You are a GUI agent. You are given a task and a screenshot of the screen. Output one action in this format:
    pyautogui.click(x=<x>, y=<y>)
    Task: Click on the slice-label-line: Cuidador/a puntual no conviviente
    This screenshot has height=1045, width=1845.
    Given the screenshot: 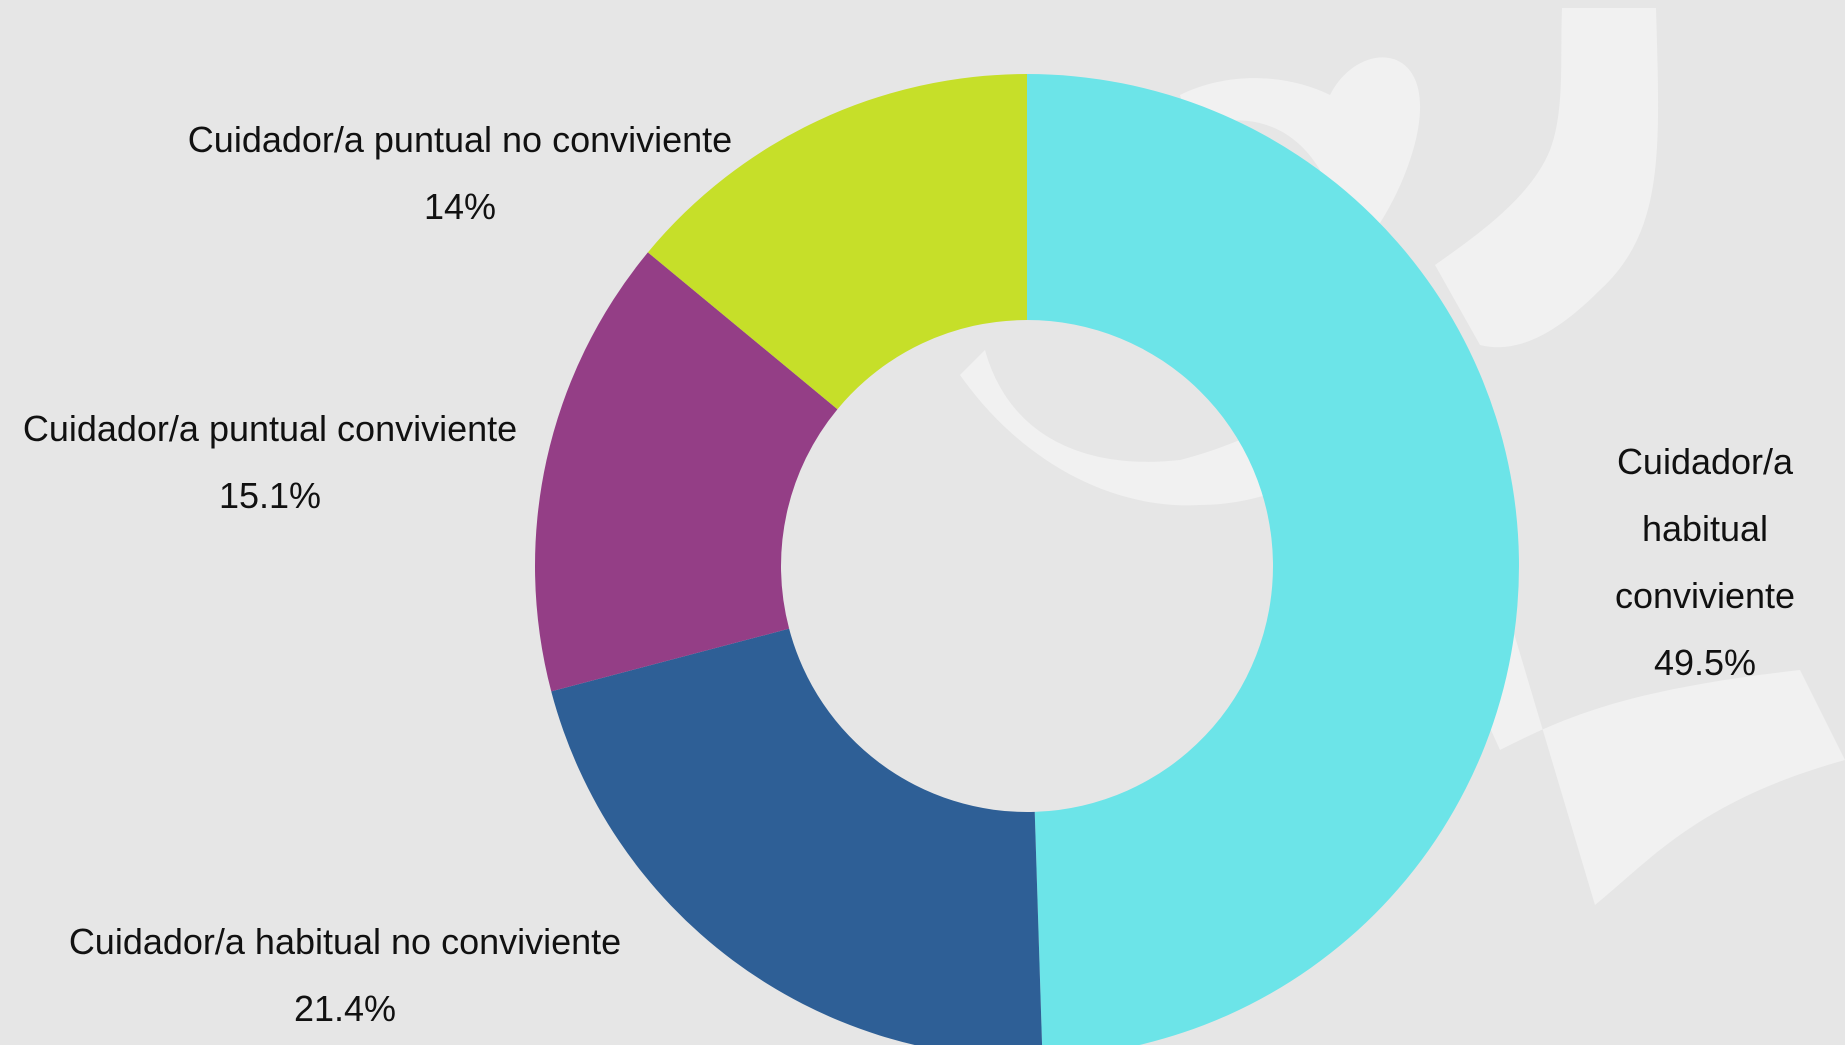 What is the action you would take?
    pyautogui.click(x=460, y=139)
    